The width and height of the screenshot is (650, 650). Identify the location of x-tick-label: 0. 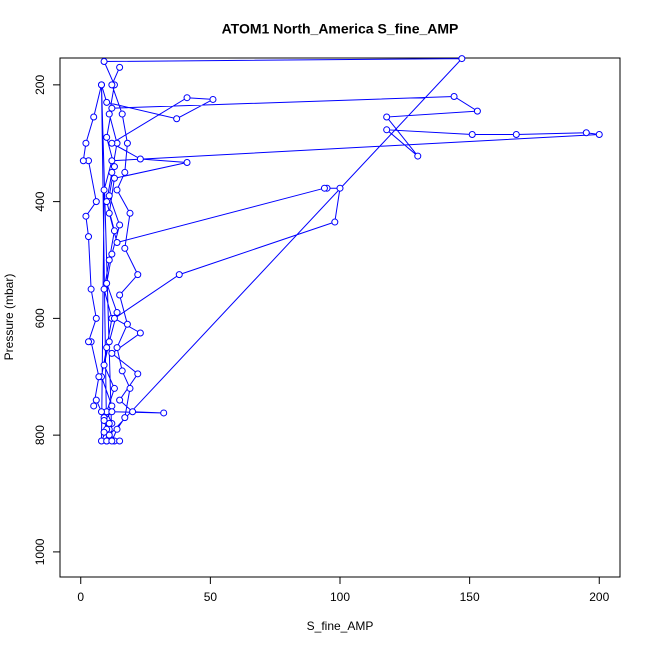
(80, 597).